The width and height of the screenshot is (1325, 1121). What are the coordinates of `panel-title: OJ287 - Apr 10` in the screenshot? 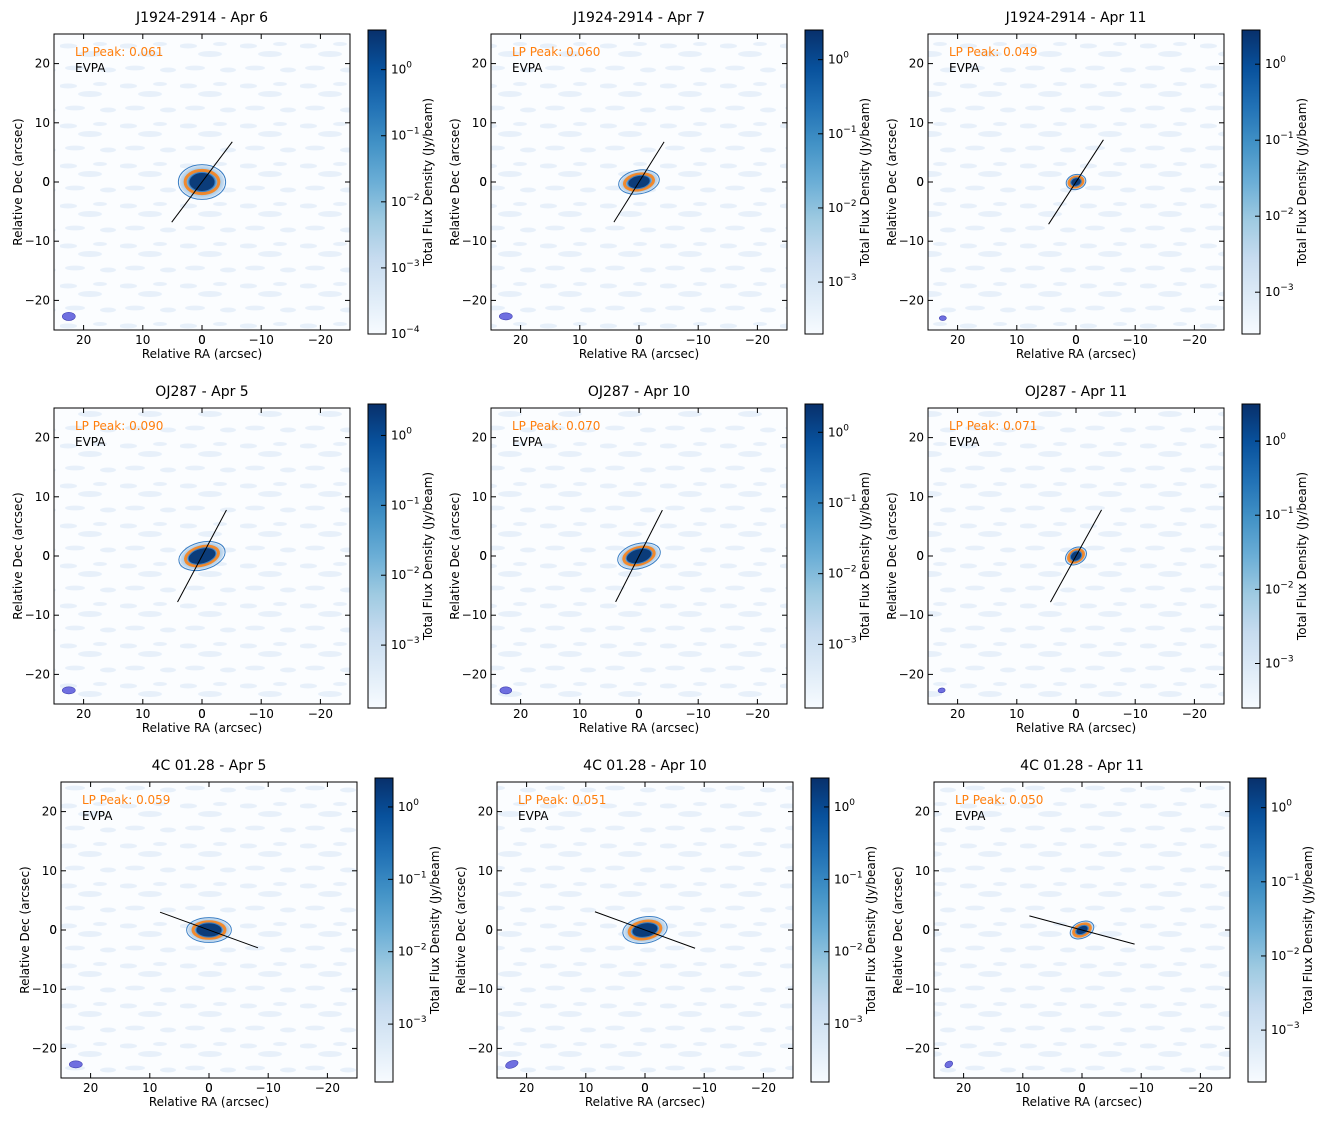 It's located at (639, 392).